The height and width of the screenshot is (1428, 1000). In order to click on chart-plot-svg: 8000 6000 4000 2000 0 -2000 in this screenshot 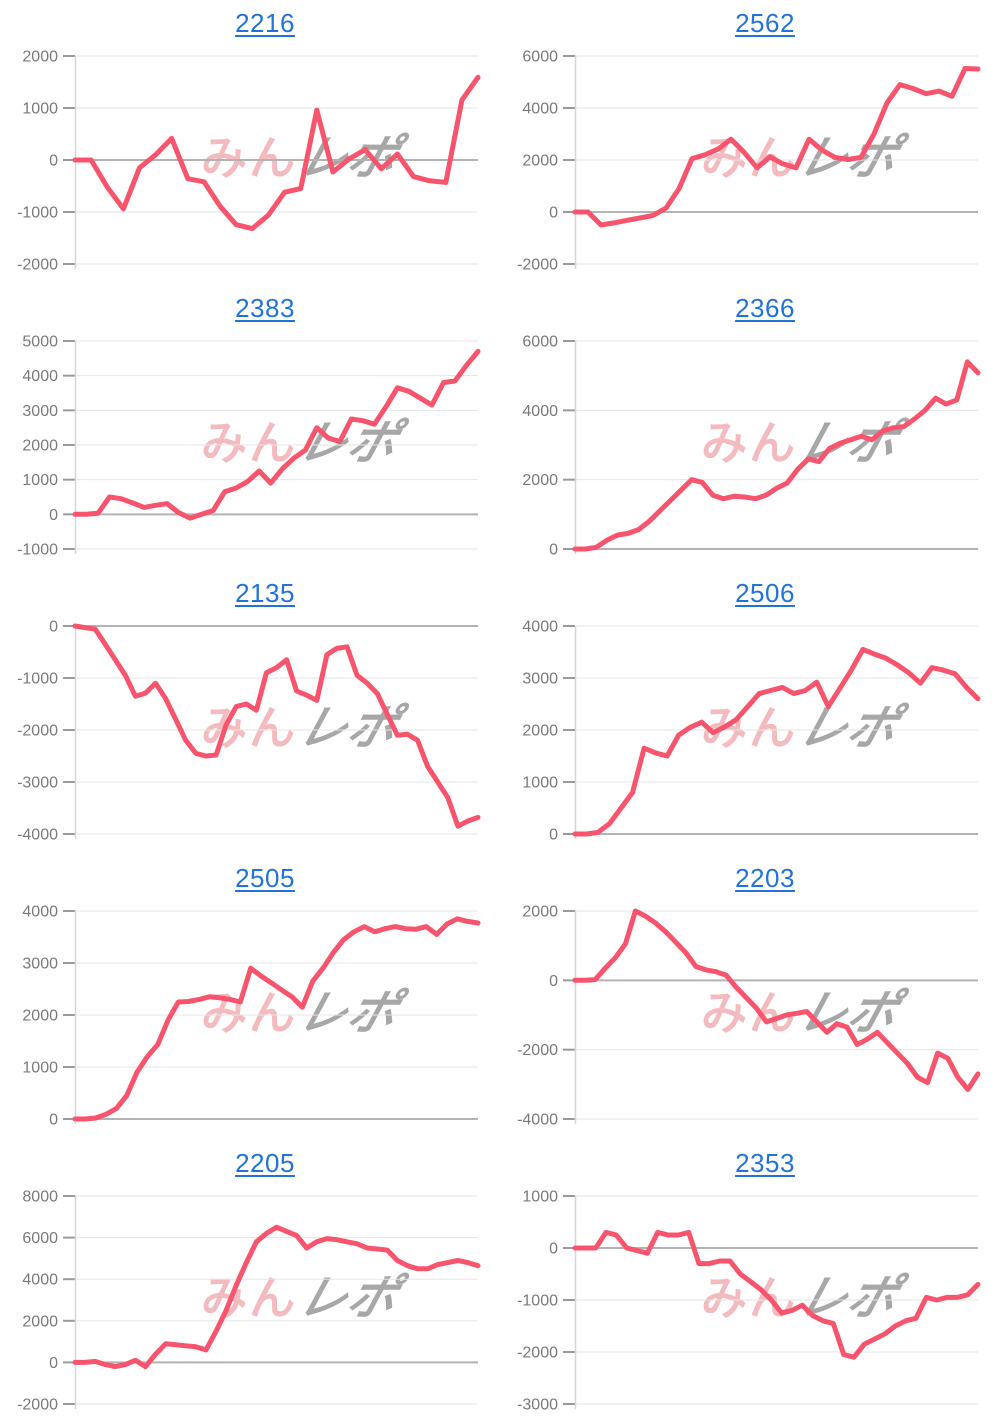, I will do `click(249, 1301)`.